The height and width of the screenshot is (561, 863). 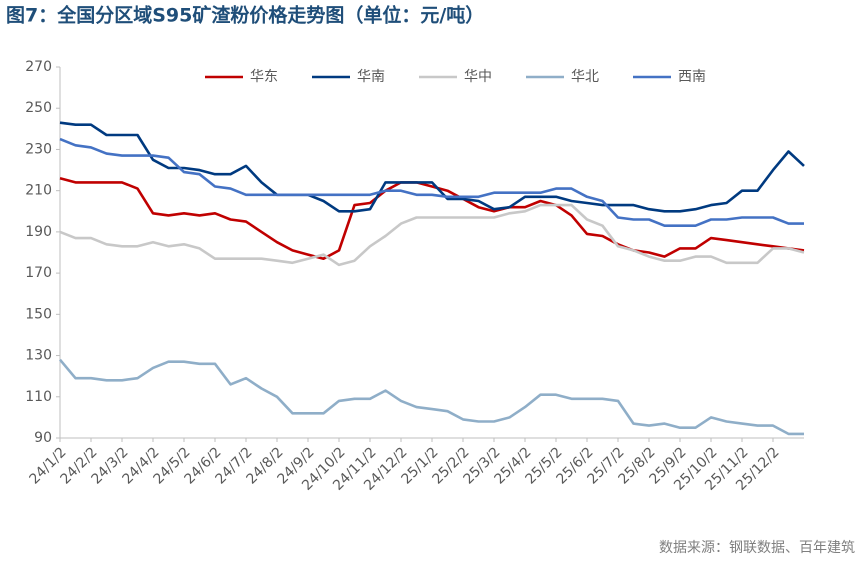 What do you see at coordinates (38, 108) in the screenshot?
I see `y-tick-label: 250` at bounding box center [38, 108].